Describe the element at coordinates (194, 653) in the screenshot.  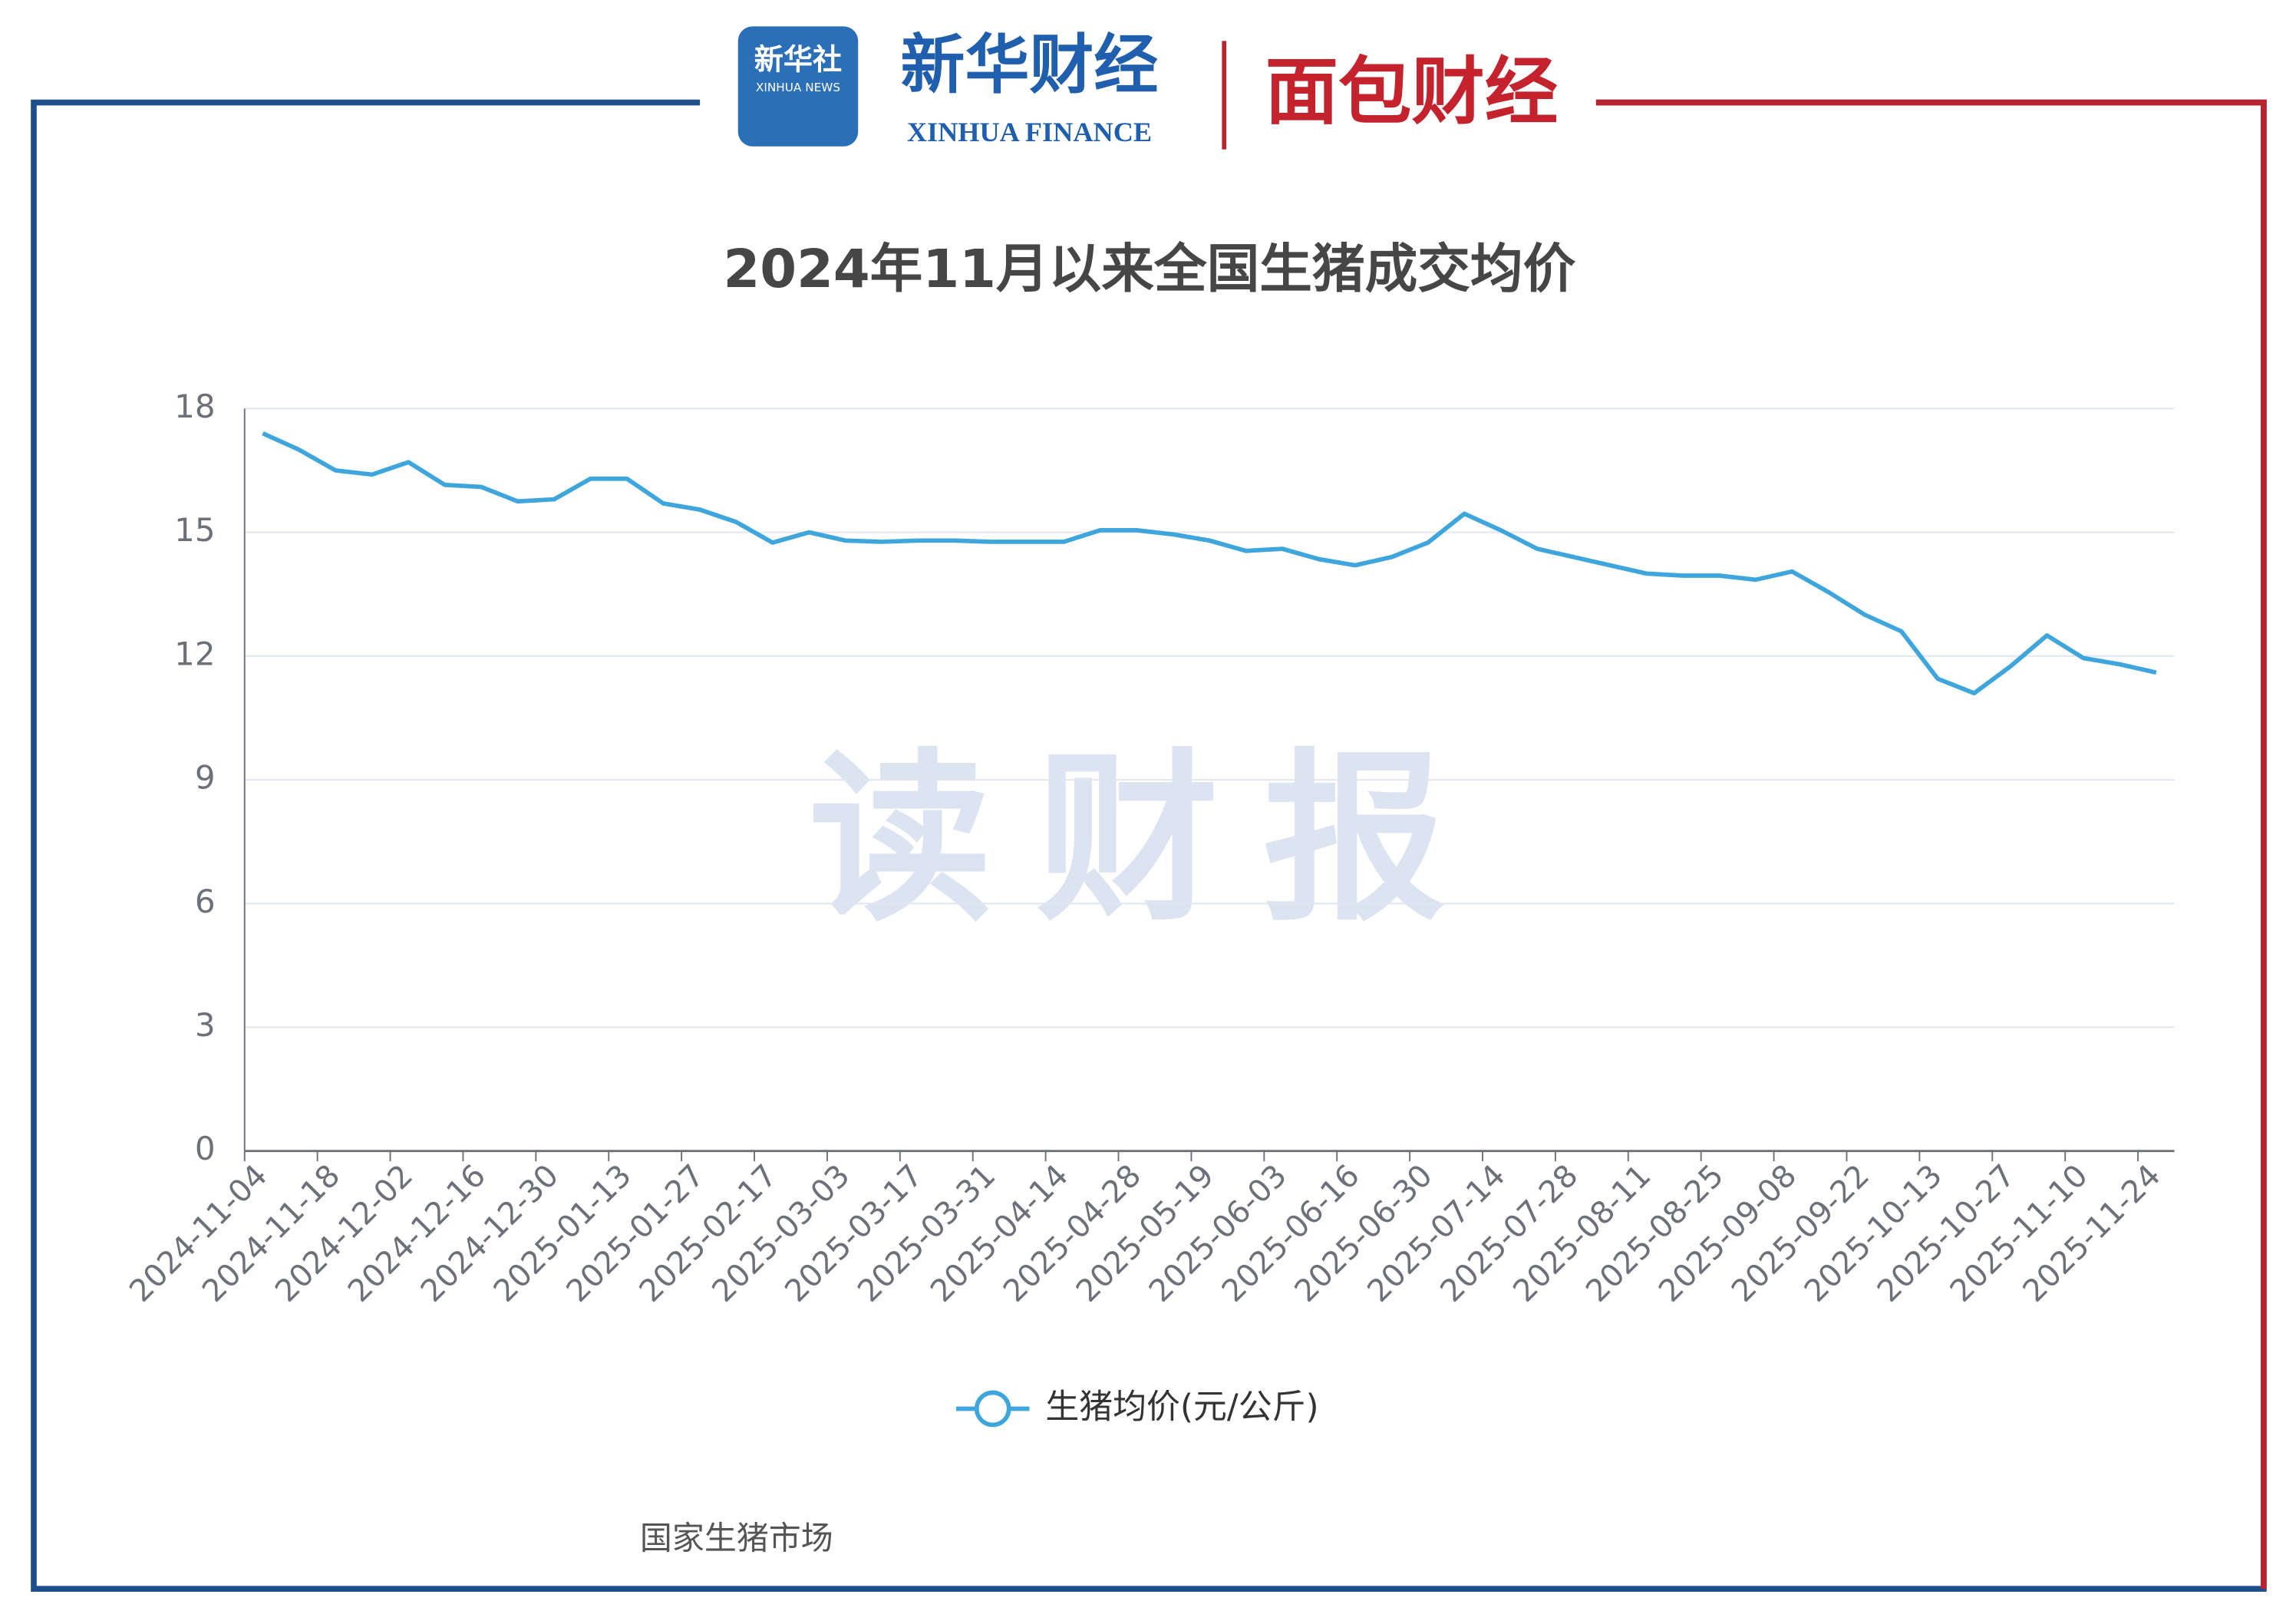
I see `y-tick-label: 12` at that location.